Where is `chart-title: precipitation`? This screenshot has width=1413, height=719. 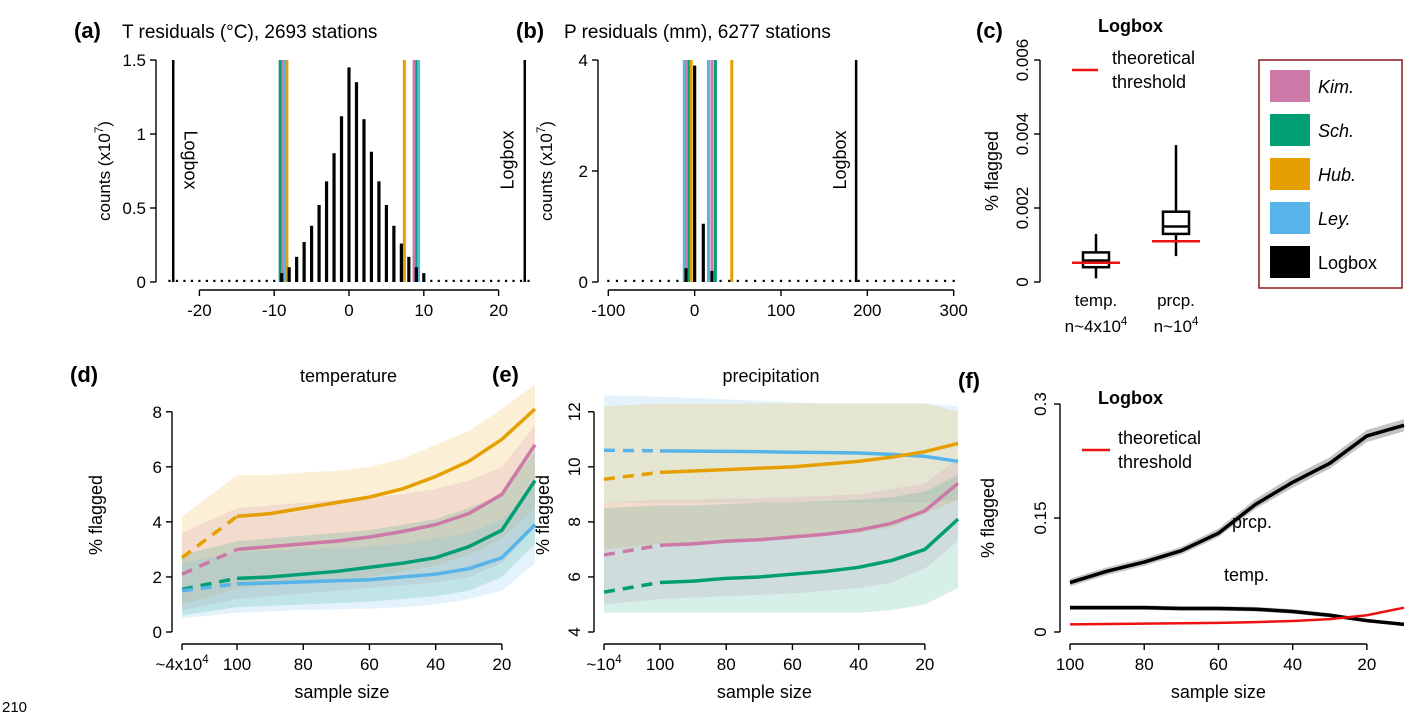 chart-title: precipitation is located at coordinates (770, 376).